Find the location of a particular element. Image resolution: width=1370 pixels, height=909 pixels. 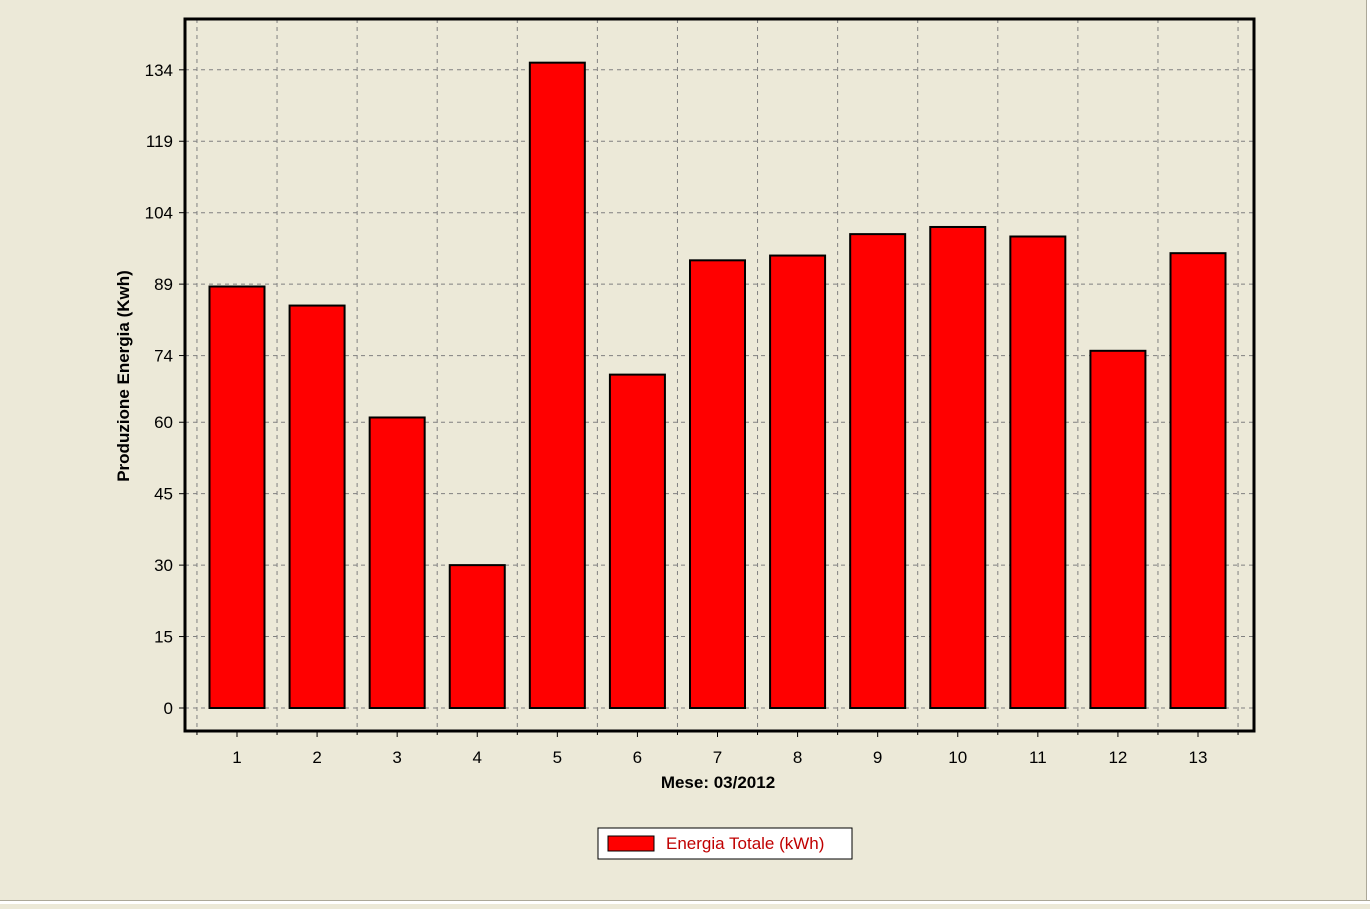

y-axis: 0 15 30 45 60 74 89 104 119 134 is located at coordinates (165, 389).